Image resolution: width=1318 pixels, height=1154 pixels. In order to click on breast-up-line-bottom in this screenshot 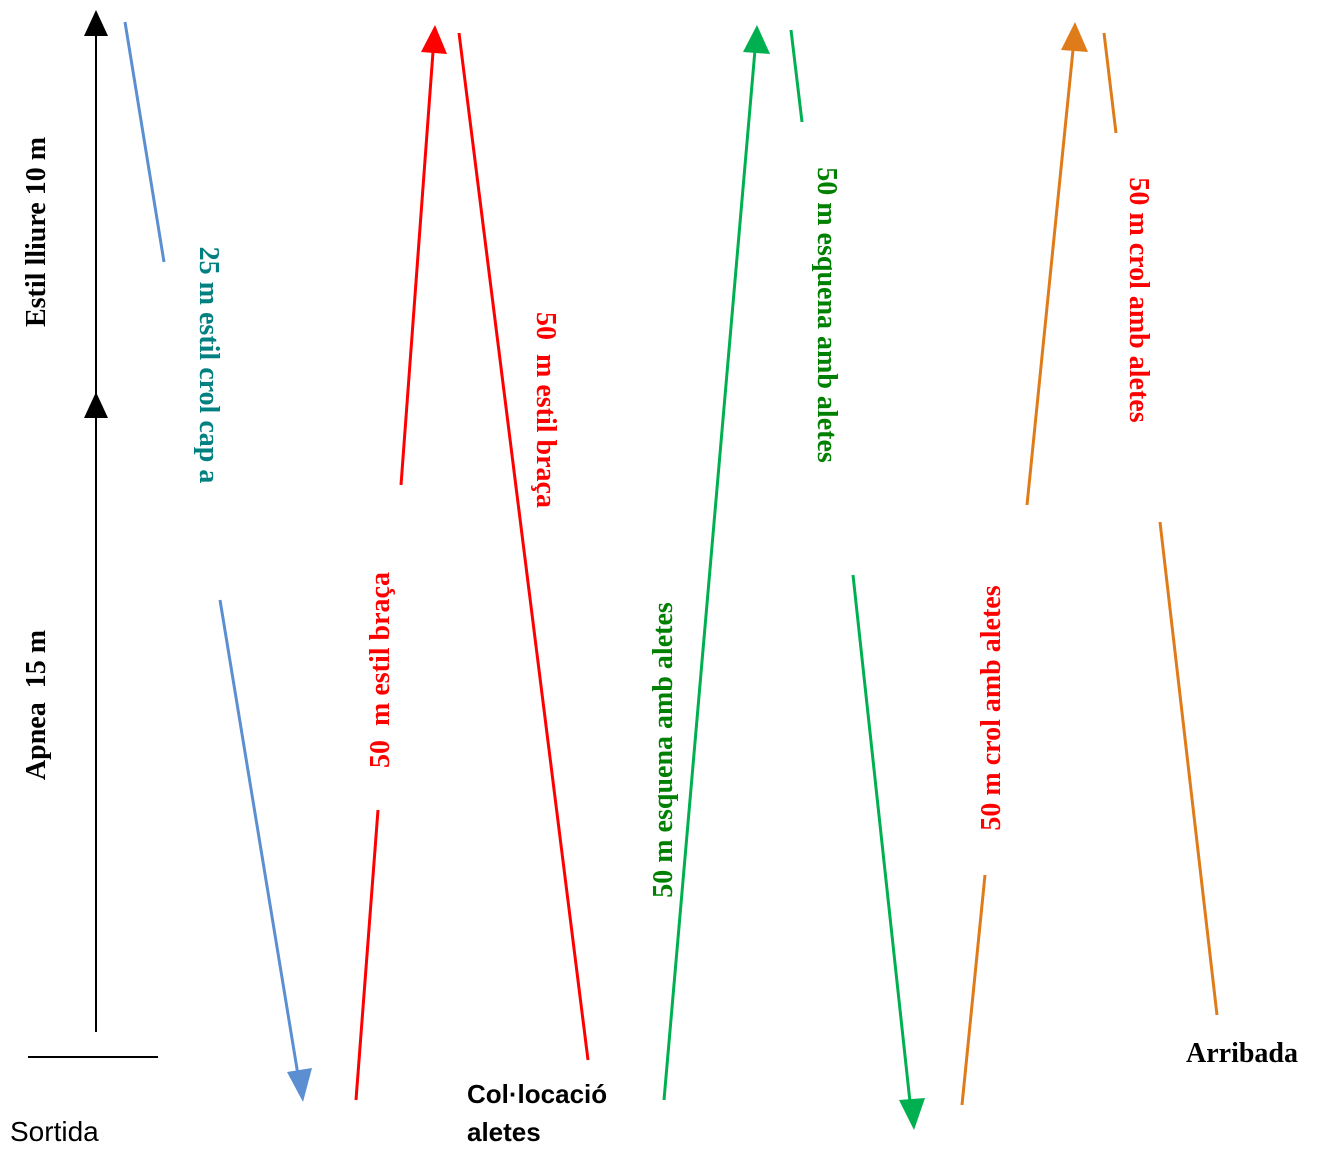, I will do `click(367, 955)`.